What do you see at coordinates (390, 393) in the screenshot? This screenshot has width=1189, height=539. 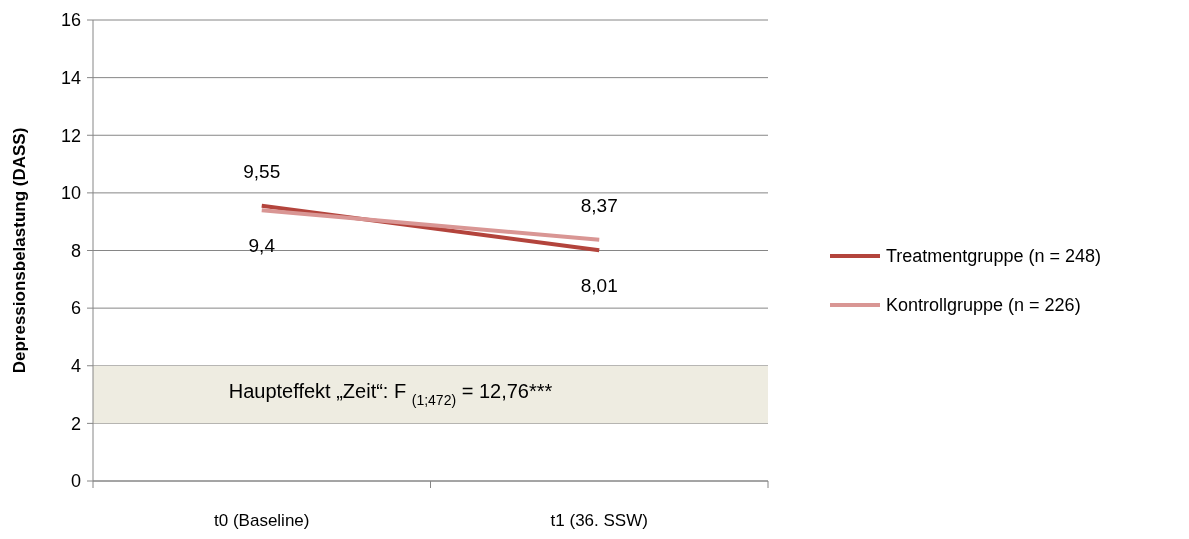 I see `band-label: Haupteffekt „Zeit“: F $_{(1;472)}$ = 12,76***` at bounding box center [390, 393].